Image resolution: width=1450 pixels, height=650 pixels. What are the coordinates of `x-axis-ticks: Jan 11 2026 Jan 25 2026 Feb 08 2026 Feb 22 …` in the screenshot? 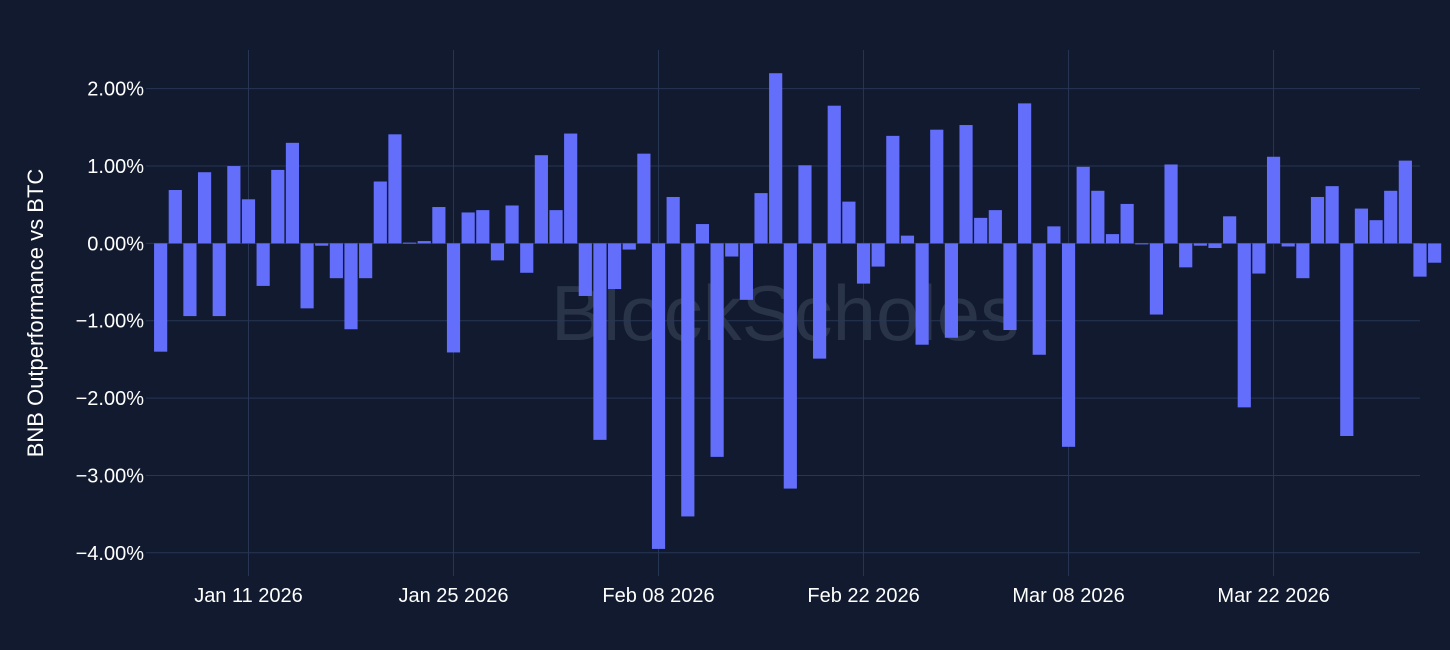 It's located at (762, 596).